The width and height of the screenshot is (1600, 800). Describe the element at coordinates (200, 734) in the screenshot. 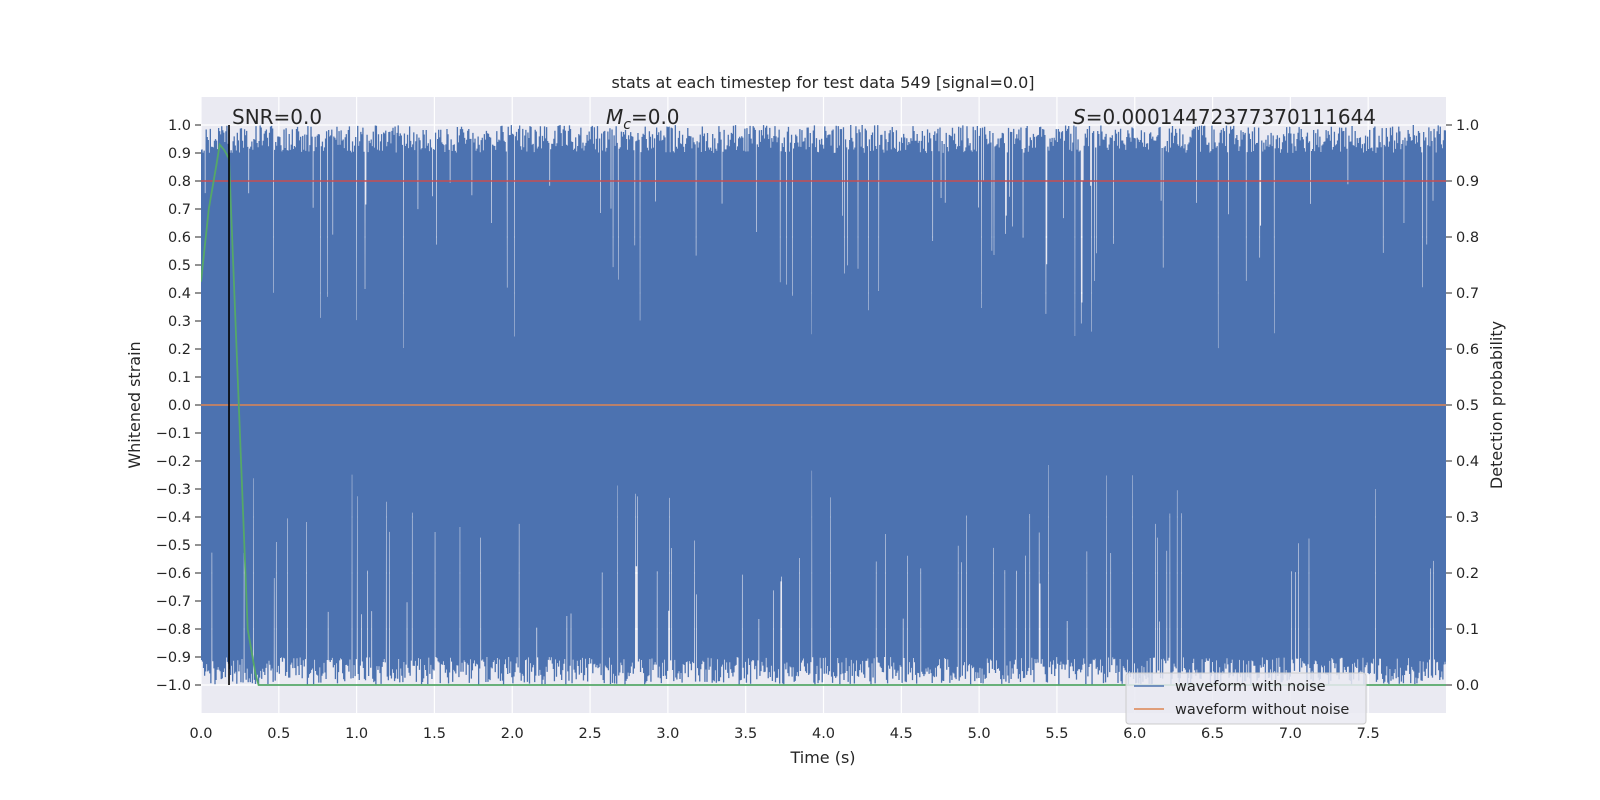

I see `x-tick-label: 0.0` at that location.